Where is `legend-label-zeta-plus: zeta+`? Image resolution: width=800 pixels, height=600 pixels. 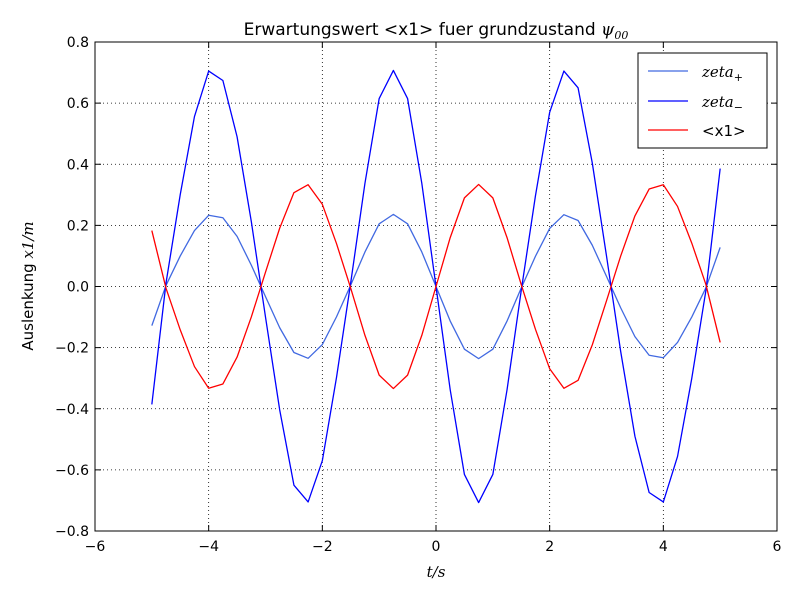
legend-label-zeta-plus: zeta+ is located at coordinates (722, 73).